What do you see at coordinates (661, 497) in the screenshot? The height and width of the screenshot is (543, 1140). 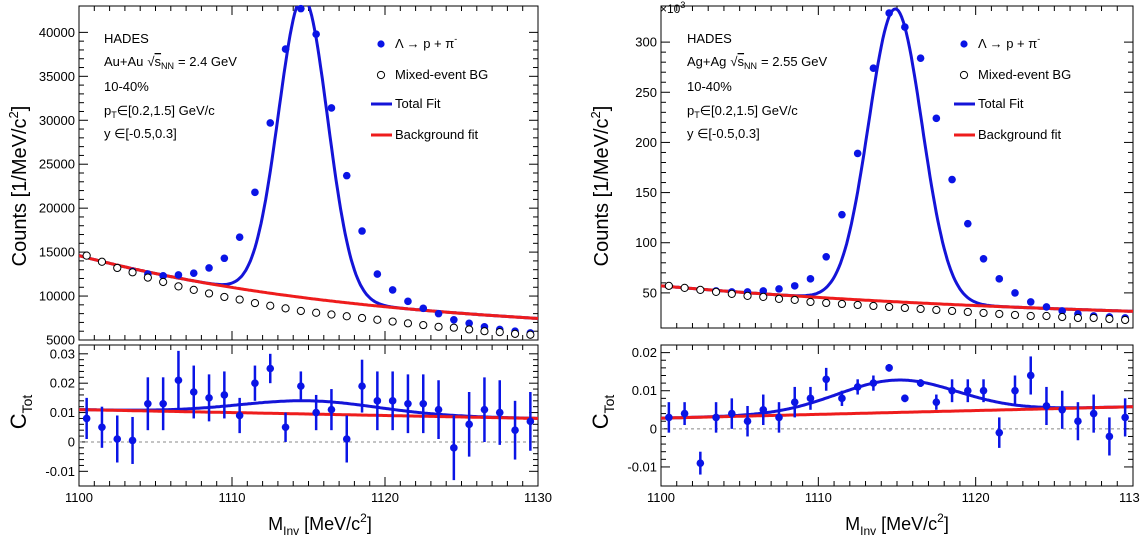 I see `x-tick-label: 1100` at bounding box center [661, 497].